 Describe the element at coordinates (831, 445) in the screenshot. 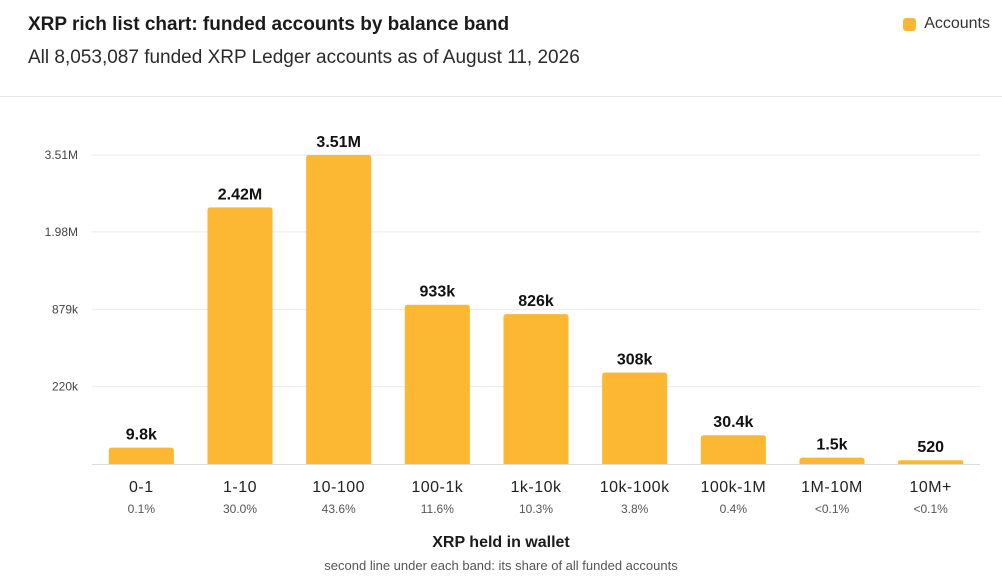

I see `bar-value-label: 1.5k` at that location.